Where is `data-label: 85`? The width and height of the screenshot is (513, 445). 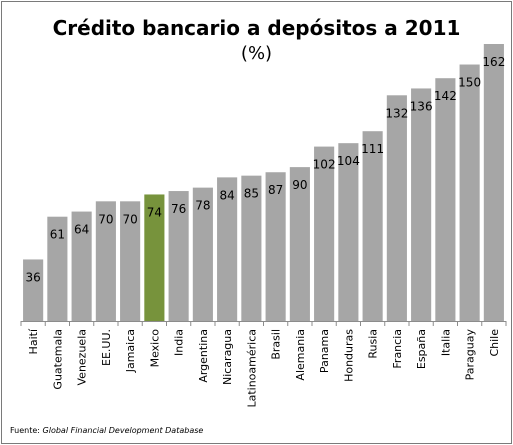
data-label: 85 is located at coordinates (251, 194).